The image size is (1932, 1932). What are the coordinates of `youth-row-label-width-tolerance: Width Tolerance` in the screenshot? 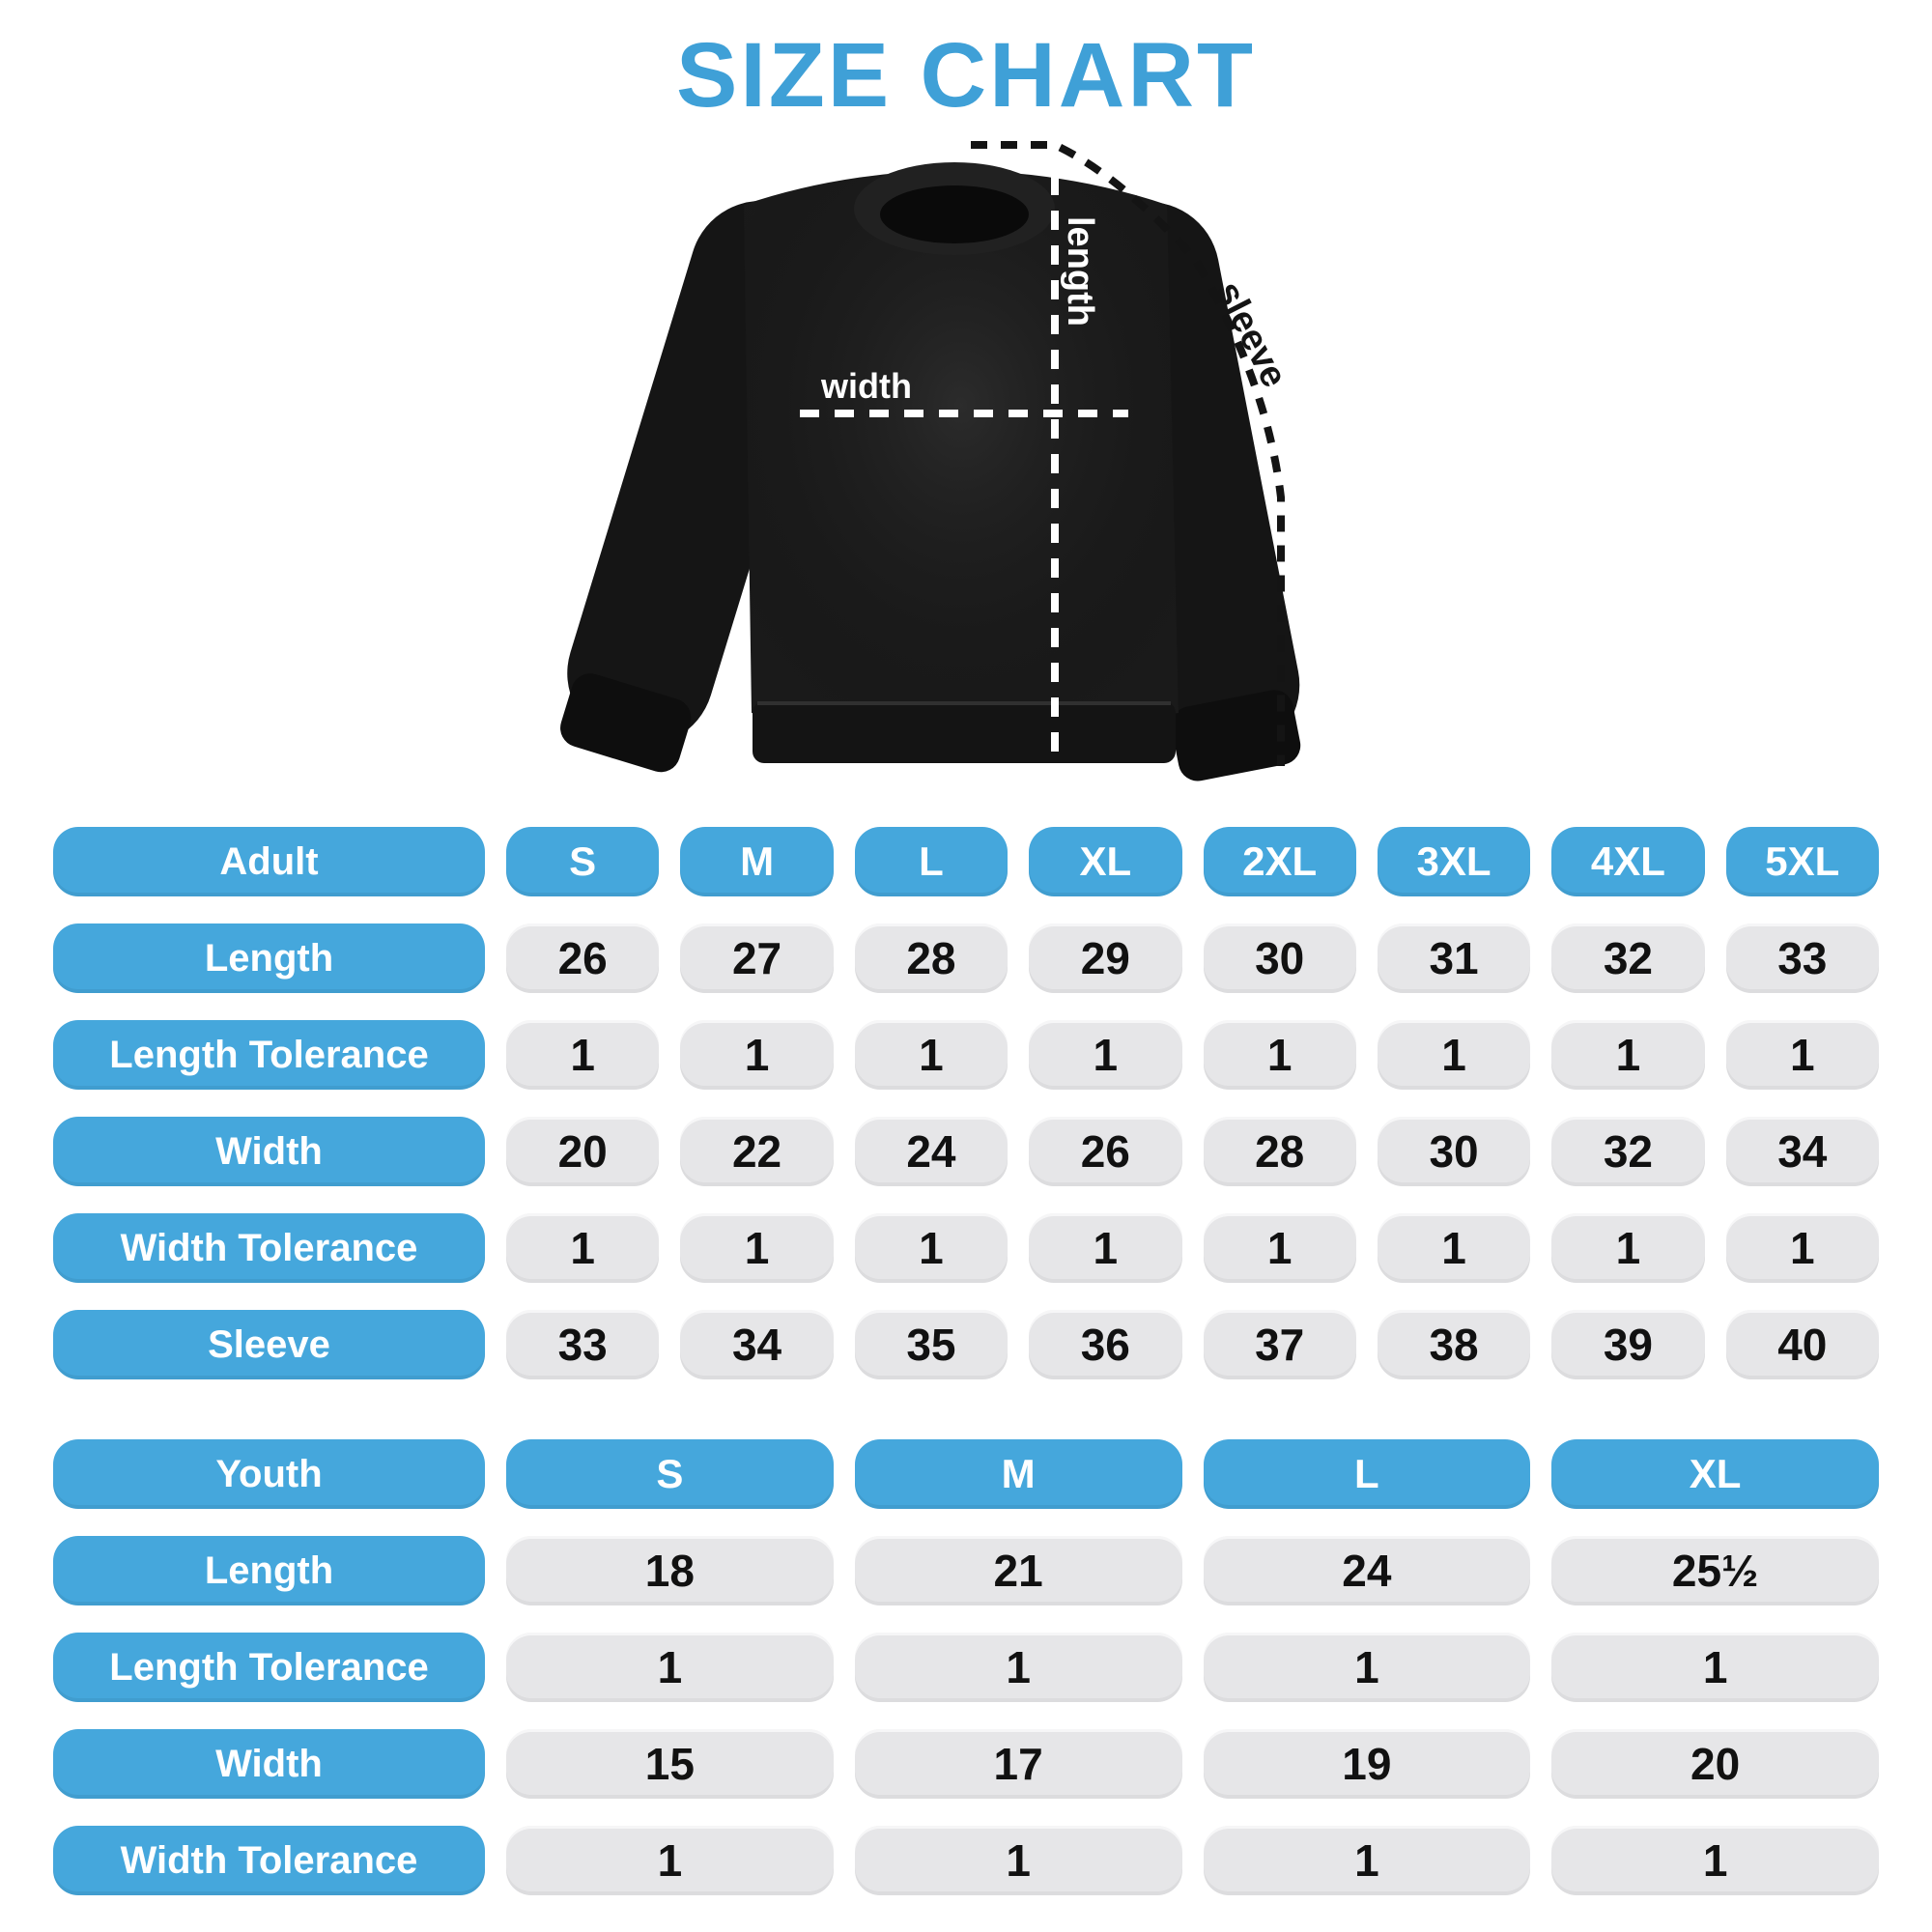 It's located at (269, 1860).